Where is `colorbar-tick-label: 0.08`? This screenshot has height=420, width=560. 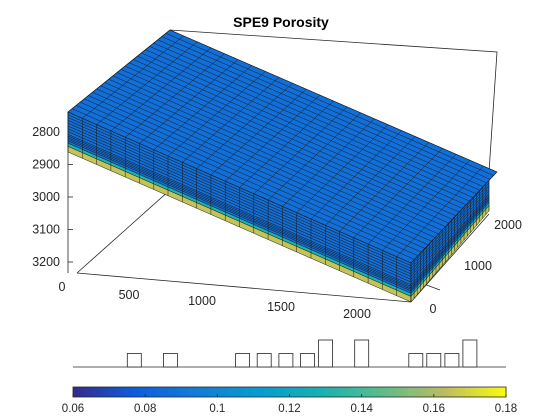
colorbar-tick-label: 0.08 is located at coordinates (145, 409).